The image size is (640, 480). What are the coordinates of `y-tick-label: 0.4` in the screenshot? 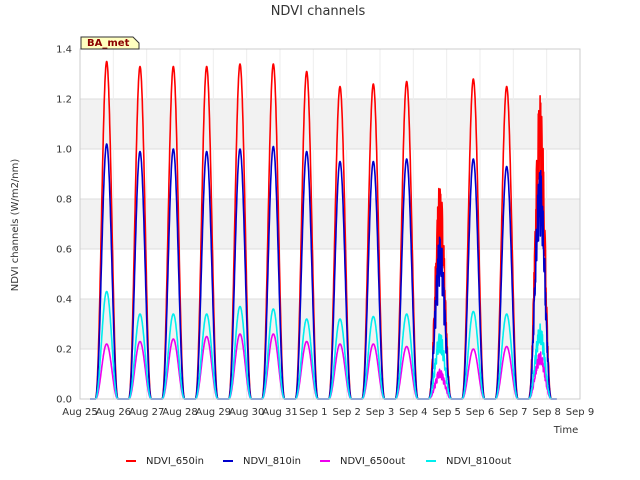 It's located at (64, 300).